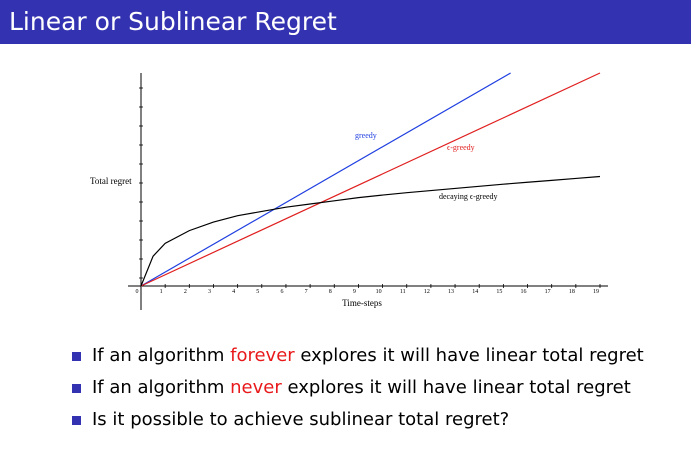 This screenshot has width=691, height=452. What do you see at coordinates (548, 292) in the screenshot?
I see `x-tick-label: 17` at bounding box center [548, 292].